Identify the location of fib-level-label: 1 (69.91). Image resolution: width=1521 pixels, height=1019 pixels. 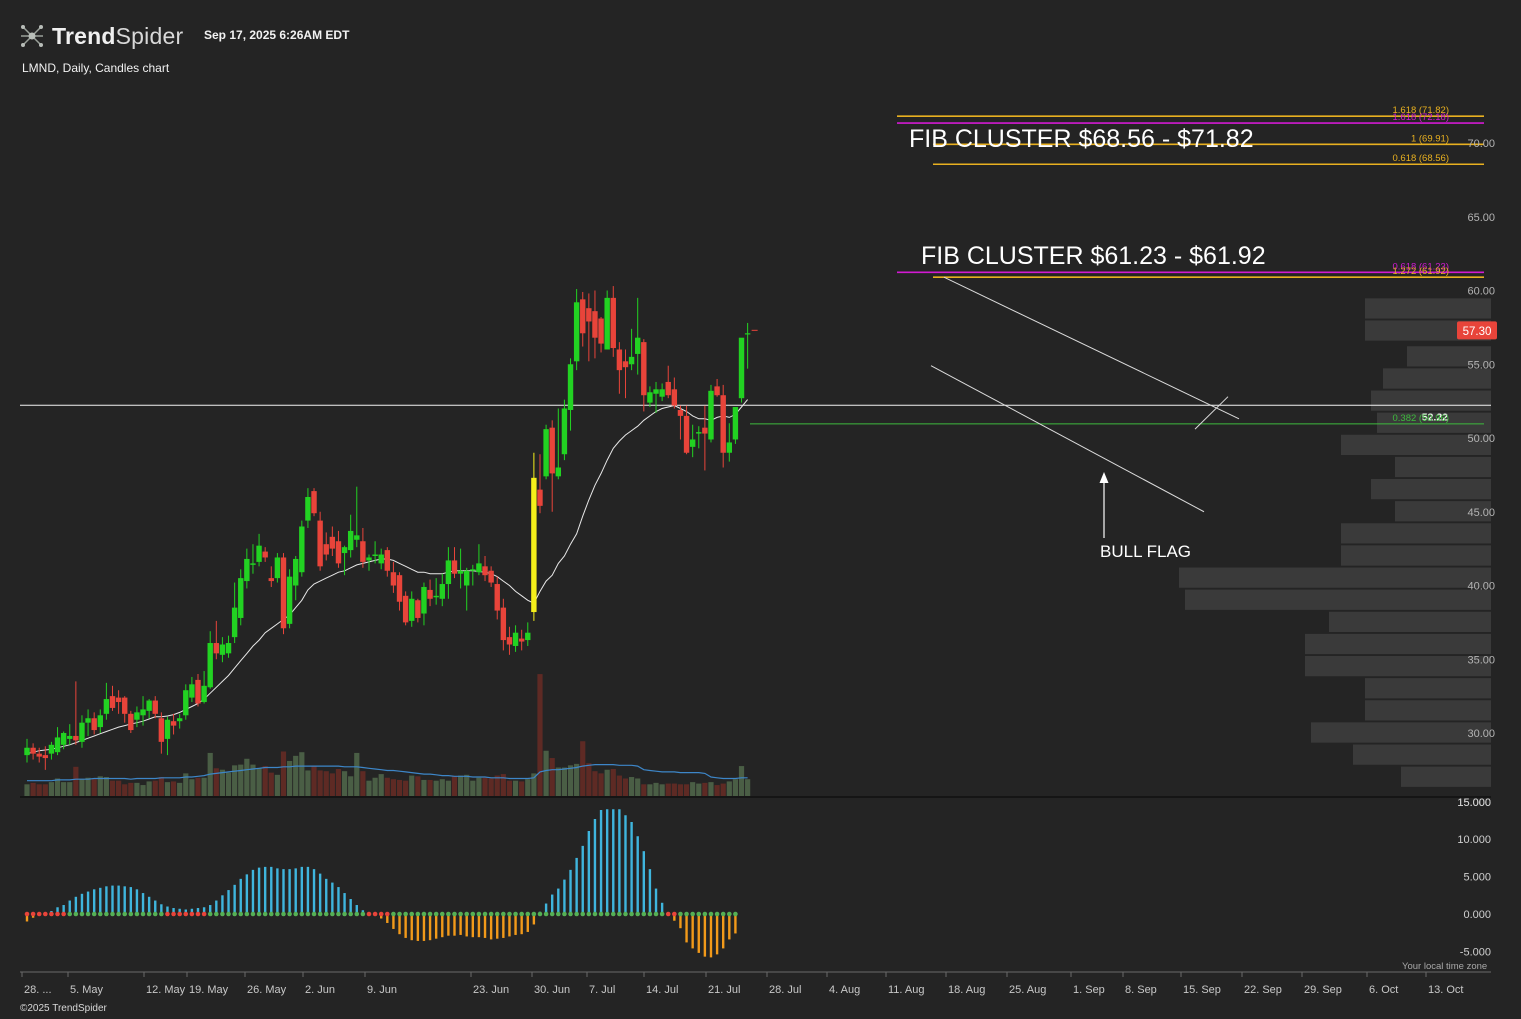
(1430, 138).